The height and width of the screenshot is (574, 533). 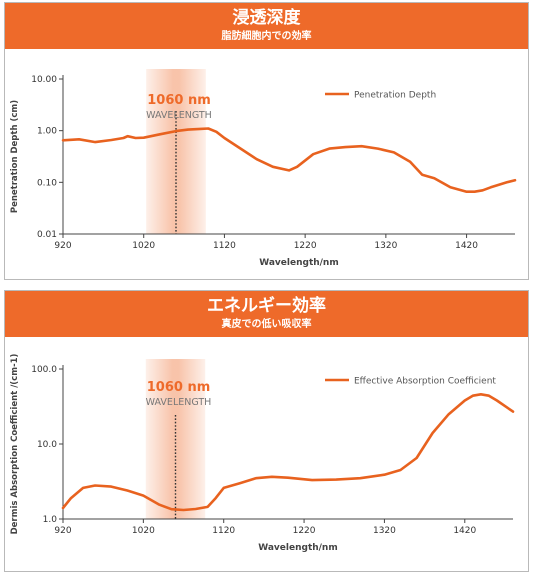 I want to click on y-axis-label: Penetration Depth (cm), so click(x=15, y=156).